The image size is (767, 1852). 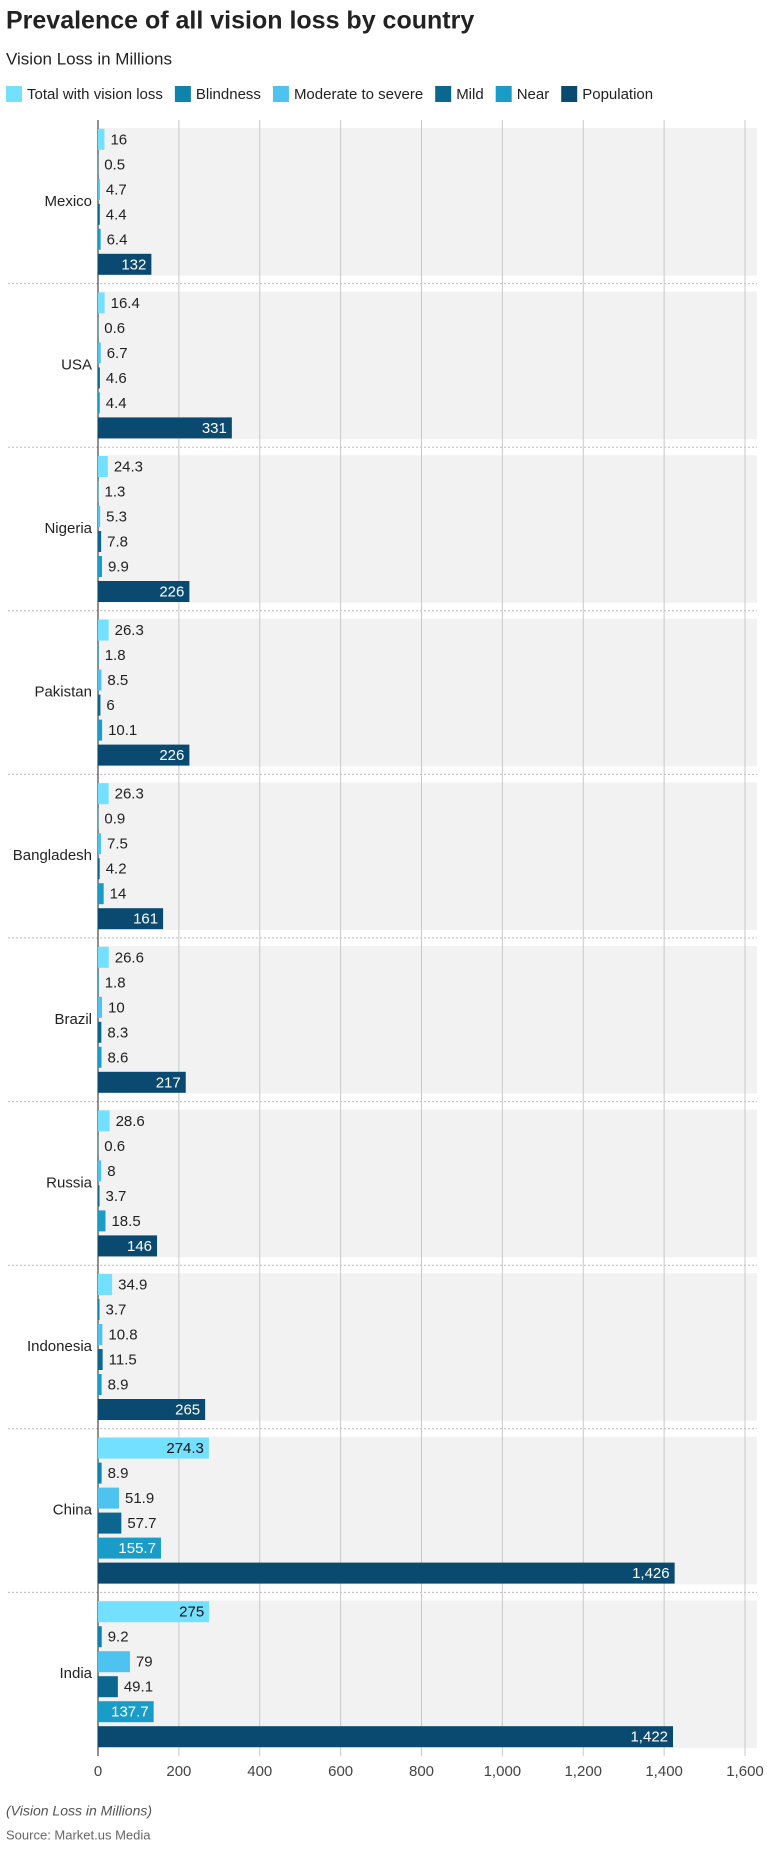 I want to click on value-label: 3.7, so click(x=115, y=1196).